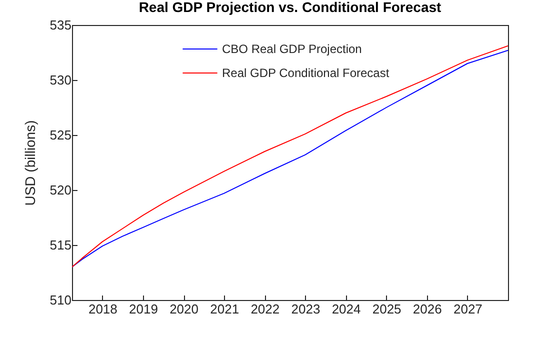 The width and height of the screenshot is (560, 337). What do you see at coordinates (346, 309) in the screenshot?
I see `x-tick-label: 2024` at bounding box center [346, 309].